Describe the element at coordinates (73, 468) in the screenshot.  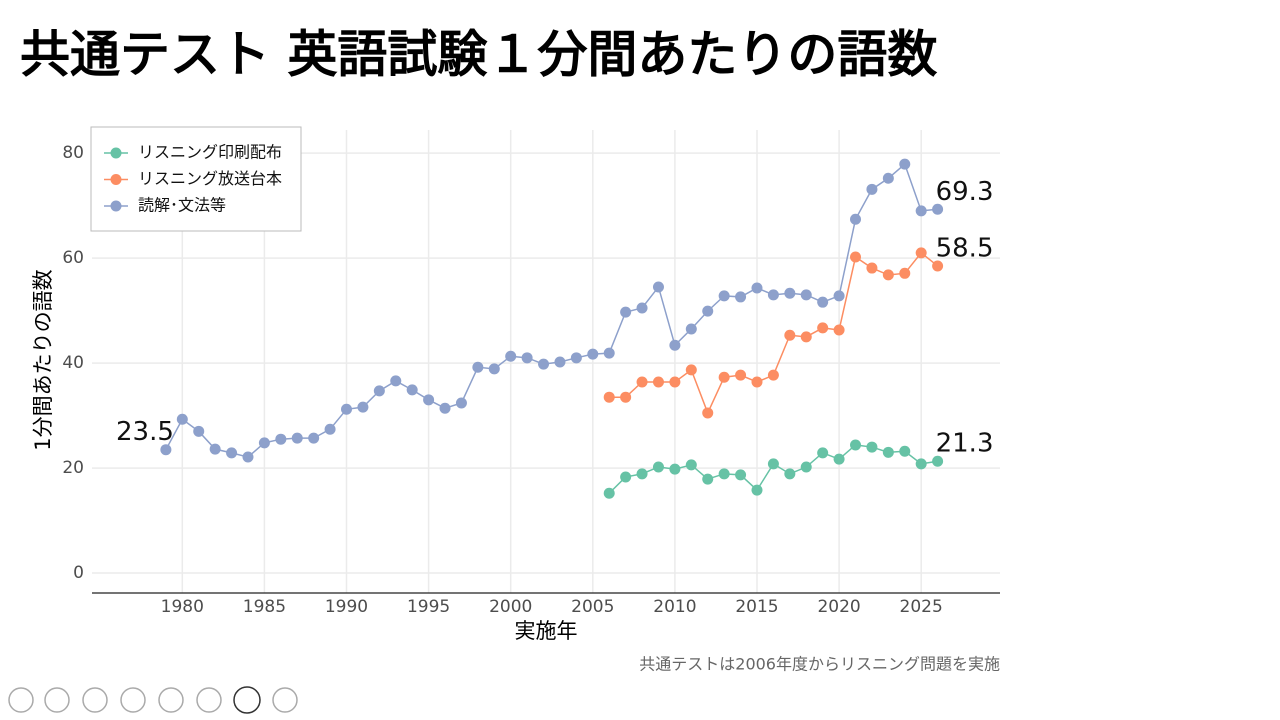
I see `y-tick-label: 20` at that location.